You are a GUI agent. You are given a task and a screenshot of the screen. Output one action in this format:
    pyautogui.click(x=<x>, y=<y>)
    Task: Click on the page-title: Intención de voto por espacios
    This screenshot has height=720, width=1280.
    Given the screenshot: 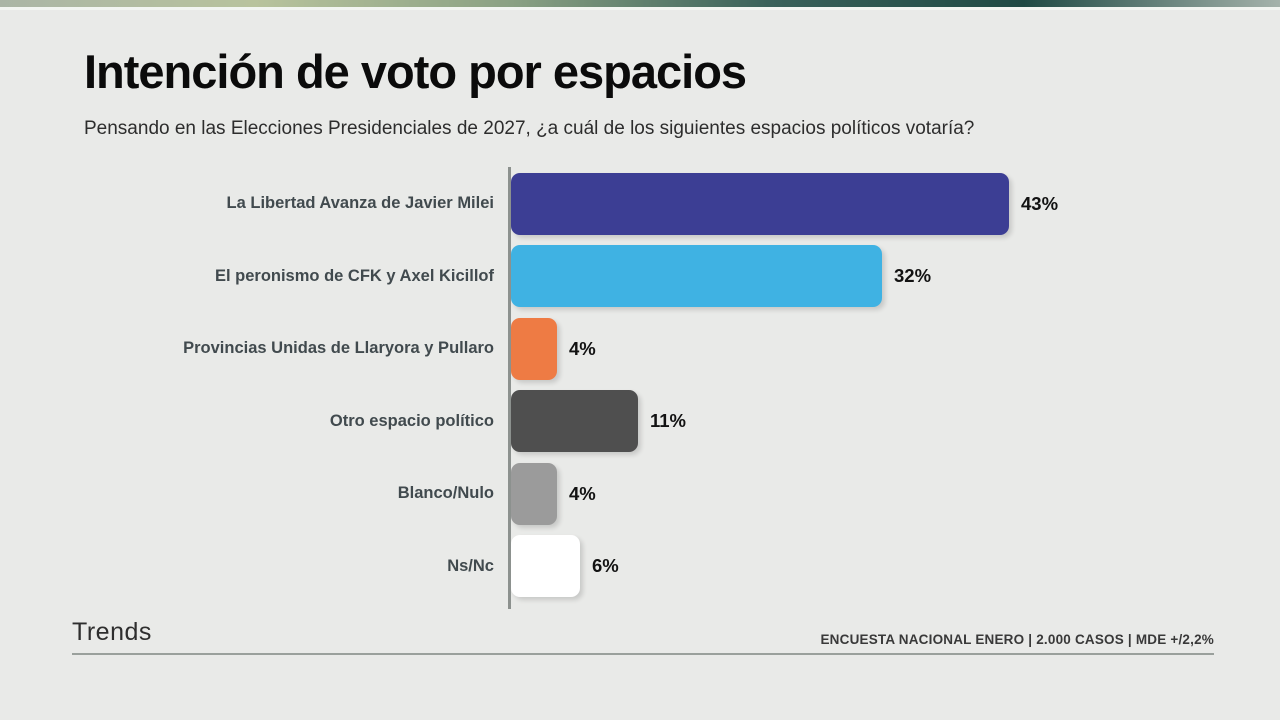 What is the action you would take?
    pyautogui.click(x=415, y=71)
    